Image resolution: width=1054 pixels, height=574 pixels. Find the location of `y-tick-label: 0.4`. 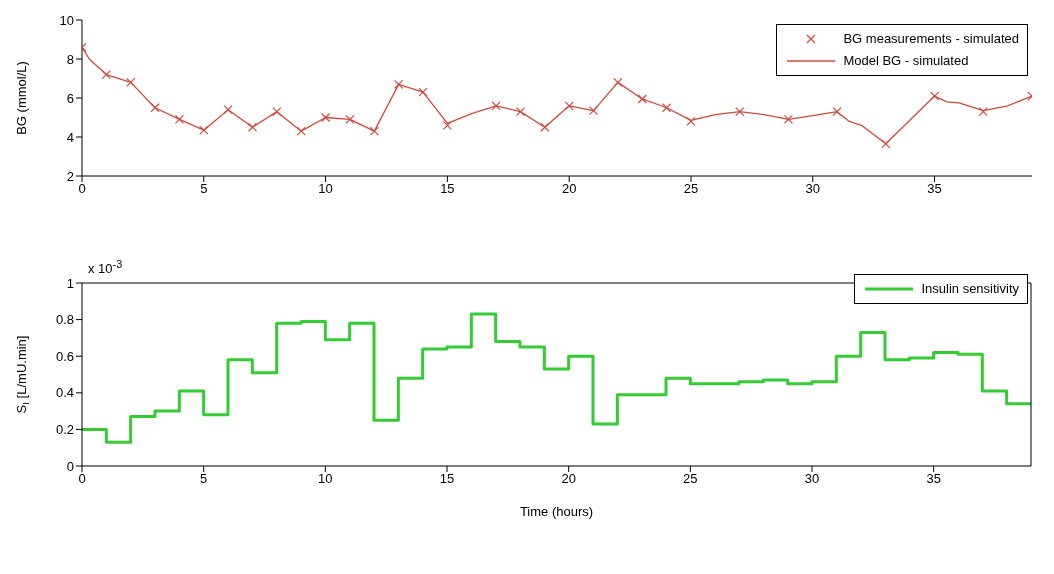

y-tick-label: 0.4 is located at coordinates (64, 393).